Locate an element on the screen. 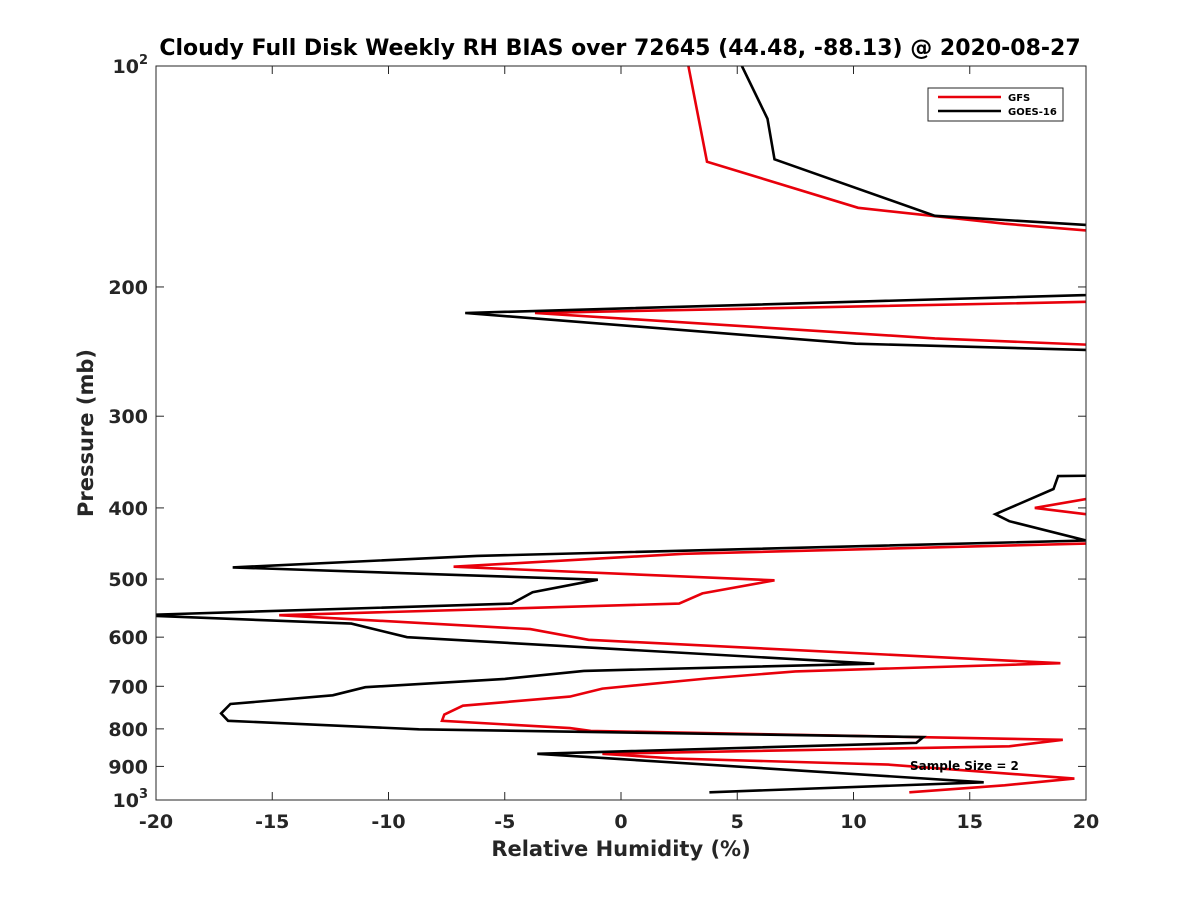 The height and width of the screenshot is (900, 1200). y-tick-label: 700 is located at coordinates (128, 687).